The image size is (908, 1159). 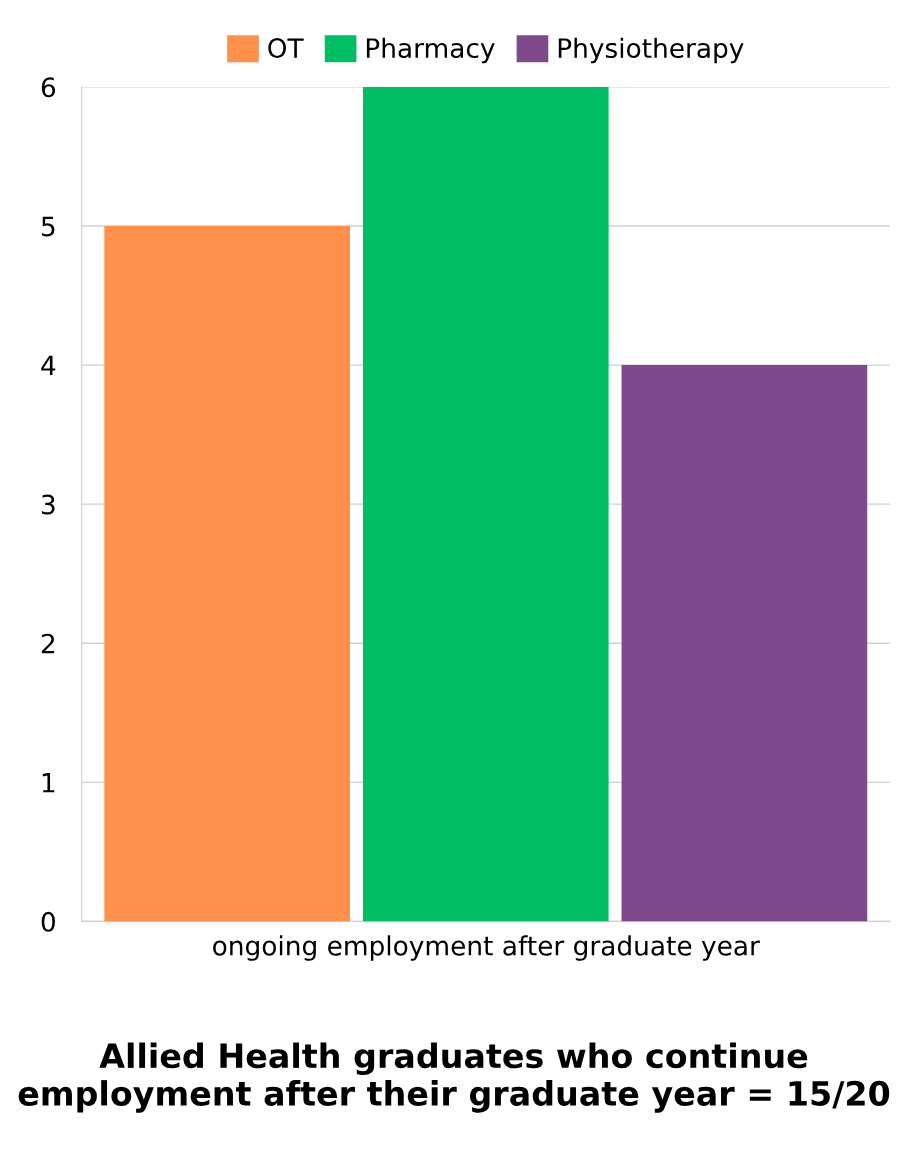 What do you see at coordinates (430, 50) in the screenshot?
I see `legend-label: Pharmacy` at bounding box center [430, 50].